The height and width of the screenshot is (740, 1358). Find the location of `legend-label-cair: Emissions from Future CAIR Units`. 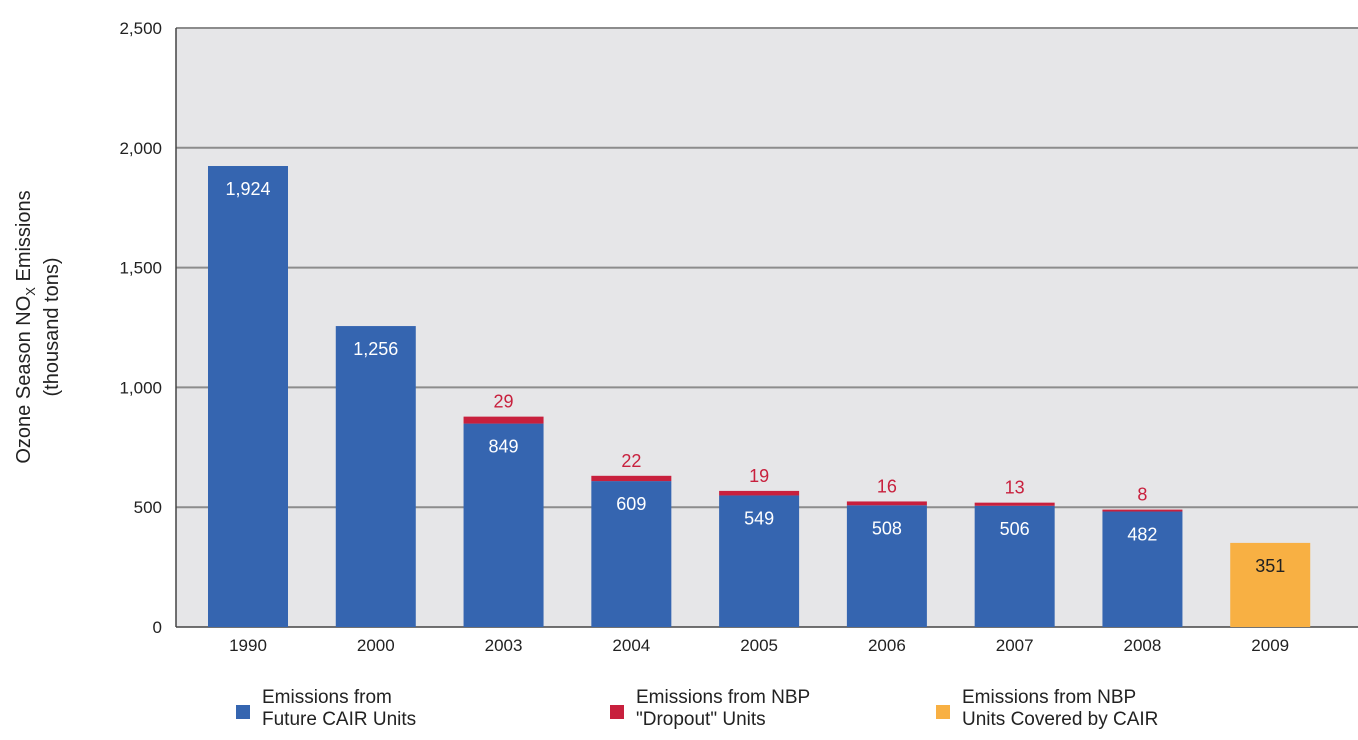

legend-label-cair: Emissions from Future CAIR Units is located at coordinates (339, 708).